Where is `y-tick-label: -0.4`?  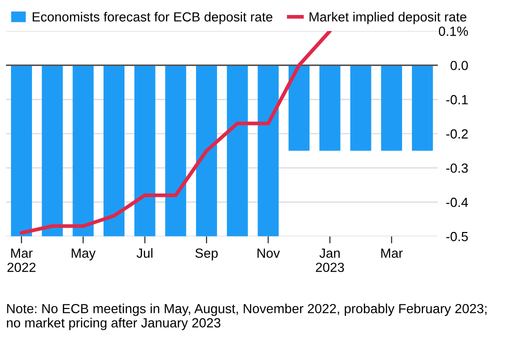
y-tick-label: -0.4 is located at coordinates (457, 203).